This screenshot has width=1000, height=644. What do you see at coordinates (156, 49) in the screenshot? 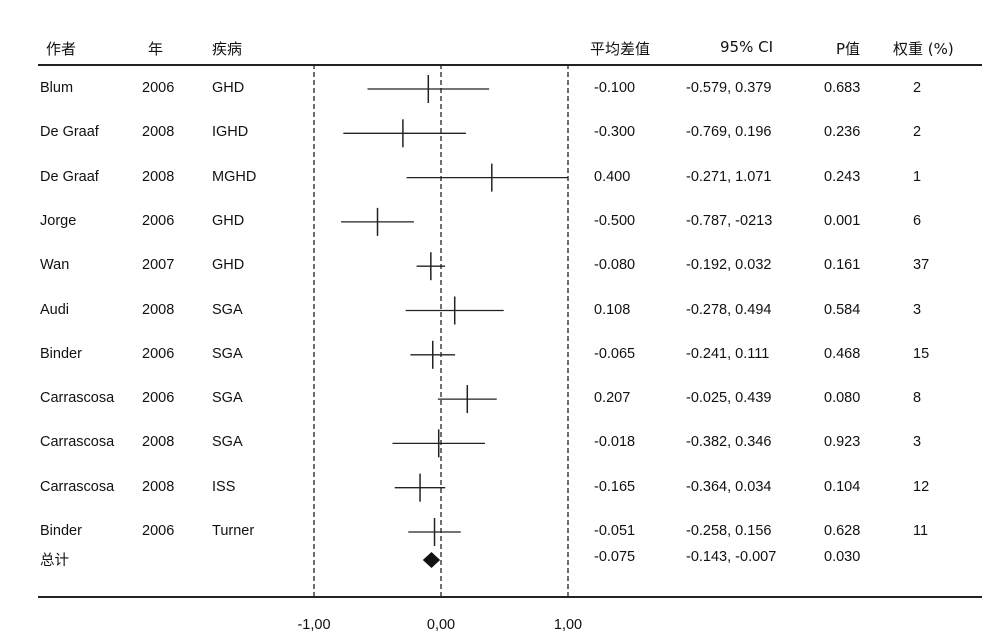
I see `header-year: 年` at bounding box center [156, 49].